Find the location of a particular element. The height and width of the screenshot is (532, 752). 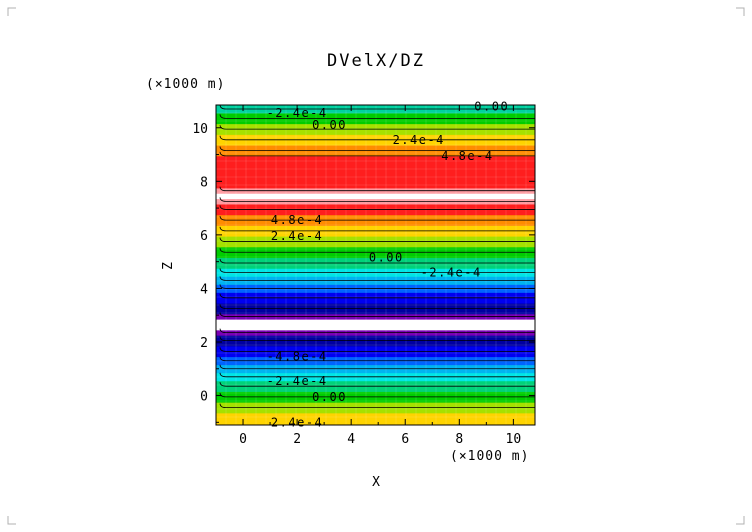

contour-label-3: 2.4e-4 is located at coordinates (419, 140).